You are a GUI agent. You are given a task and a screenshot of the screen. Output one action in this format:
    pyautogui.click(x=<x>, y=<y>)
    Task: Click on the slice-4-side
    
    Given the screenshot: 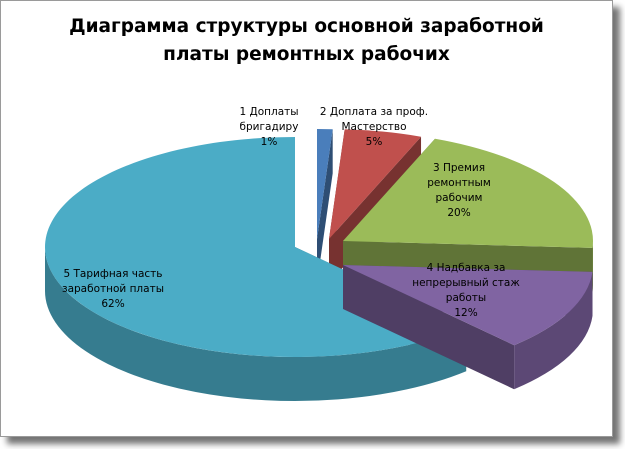 What is the action you would take?
    pyautogui.click(x=553, y=330)
    